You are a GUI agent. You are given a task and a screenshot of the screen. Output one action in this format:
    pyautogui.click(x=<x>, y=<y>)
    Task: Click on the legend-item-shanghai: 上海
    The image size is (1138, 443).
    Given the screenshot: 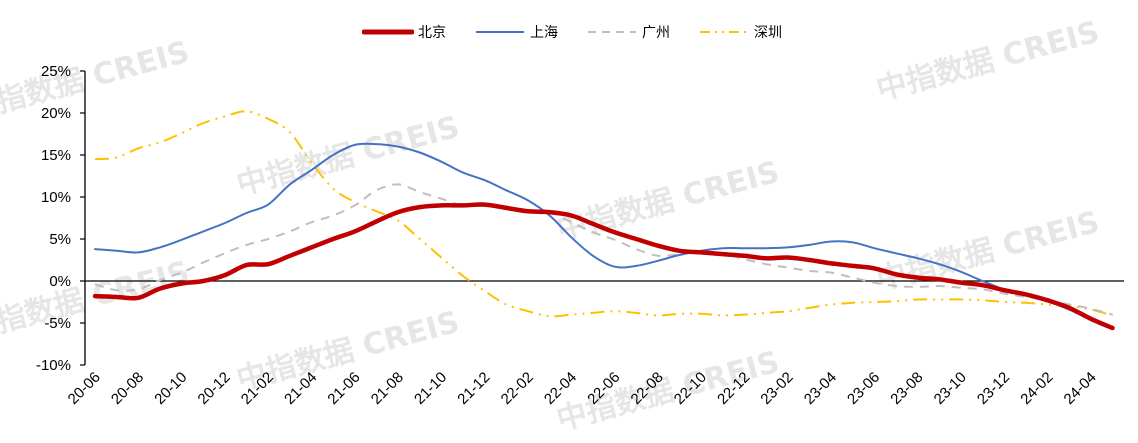 What is the action you would take?
    pyautogui.click(x=516, y=32)
    